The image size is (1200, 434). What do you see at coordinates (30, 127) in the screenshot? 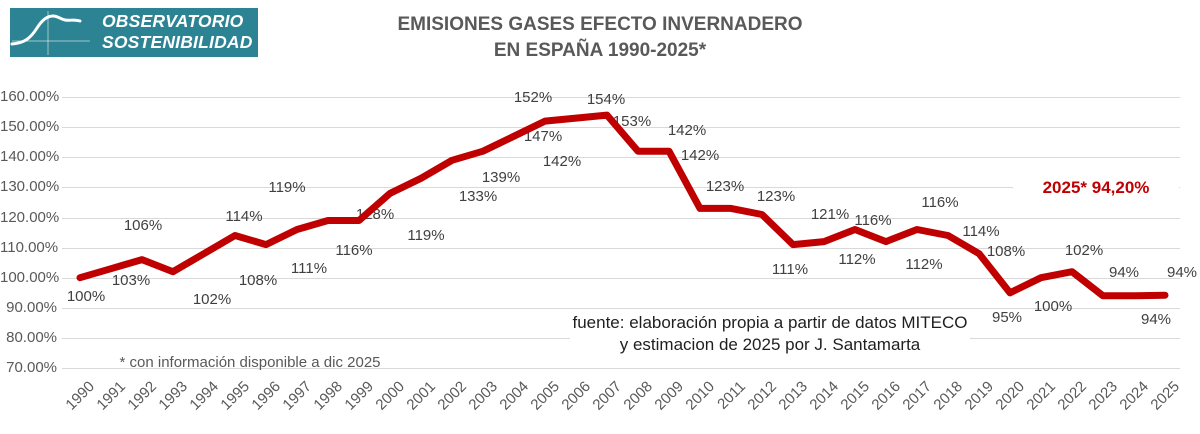
I see `y-axis-tick-label: 150.00%` at bounding box center [30, 127].